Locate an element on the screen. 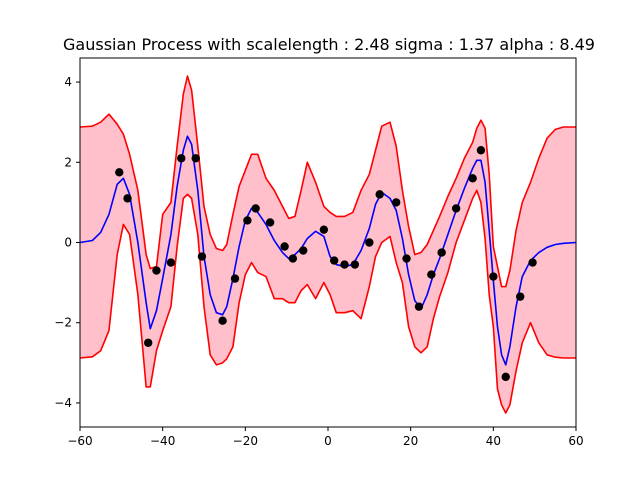  x-tick-label: 20 is located at coordinates (410, 441).